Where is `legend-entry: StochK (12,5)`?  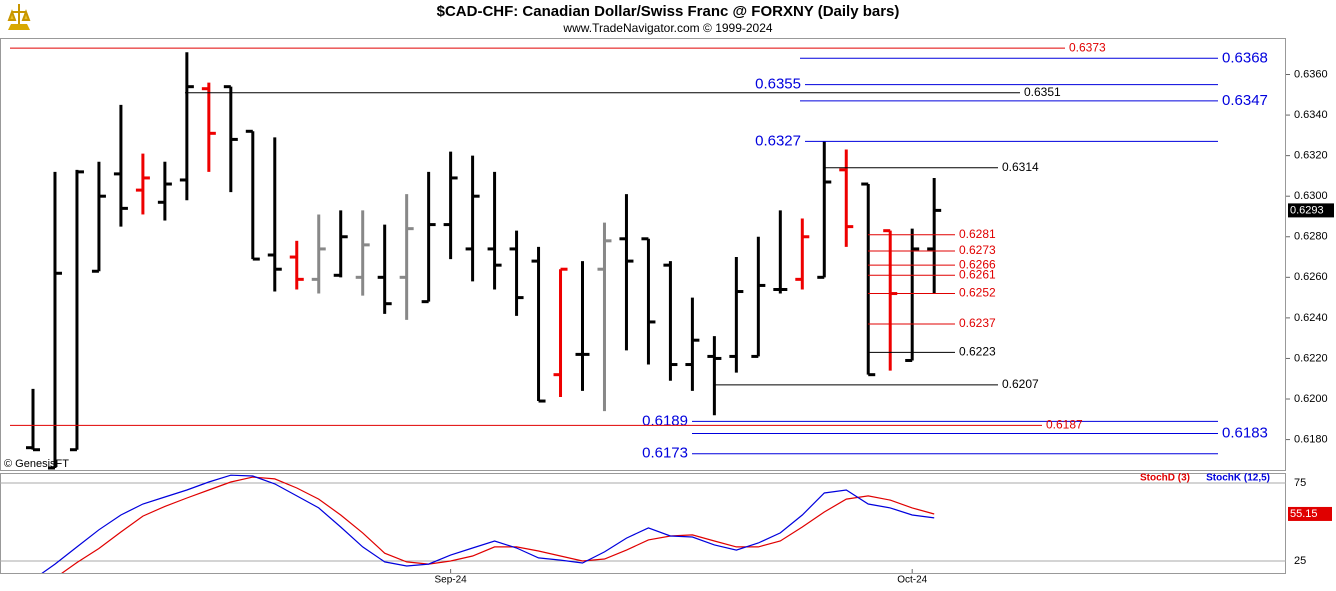 legend-entry: StochK (12,5) is located at coordinates (1238, 478).